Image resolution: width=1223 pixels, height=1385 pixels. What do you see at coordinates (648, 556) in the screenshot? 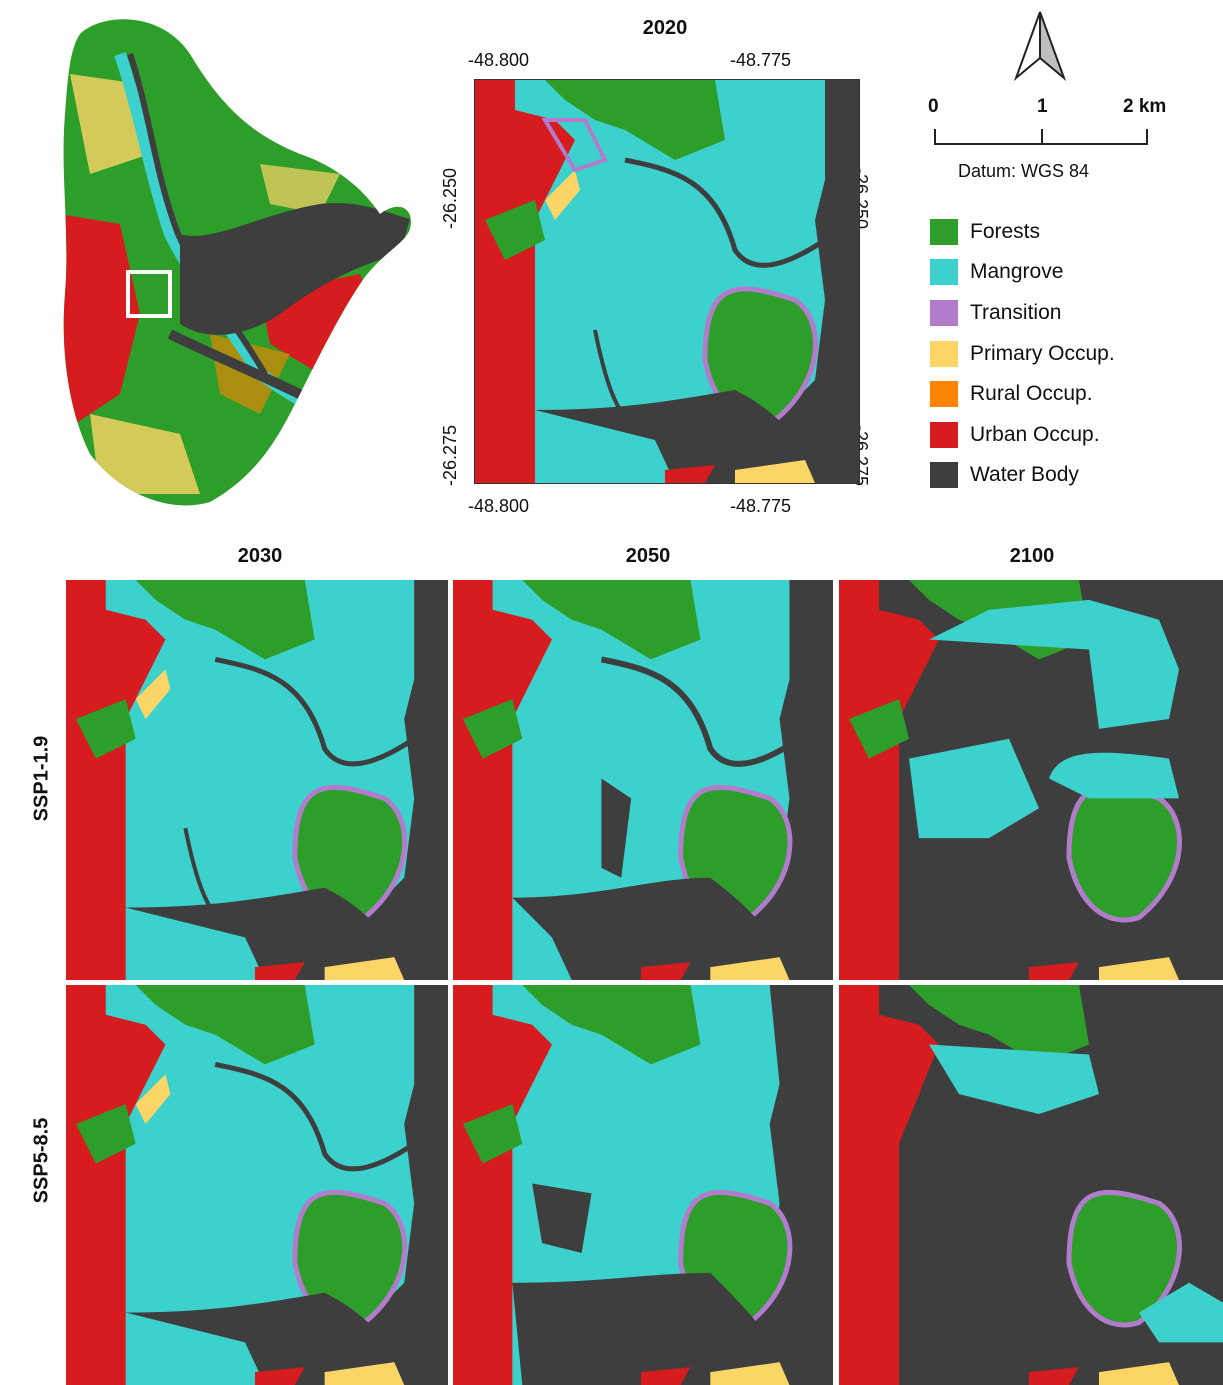
I see `column-title-2050: 2050` at bounding box center [648, 556].